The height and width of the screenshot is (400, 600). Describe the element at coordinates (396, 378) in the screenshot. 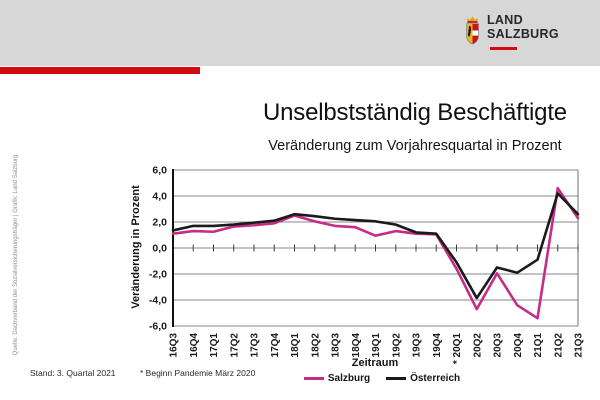

I see `oesterreich-line-swatch` at that location.